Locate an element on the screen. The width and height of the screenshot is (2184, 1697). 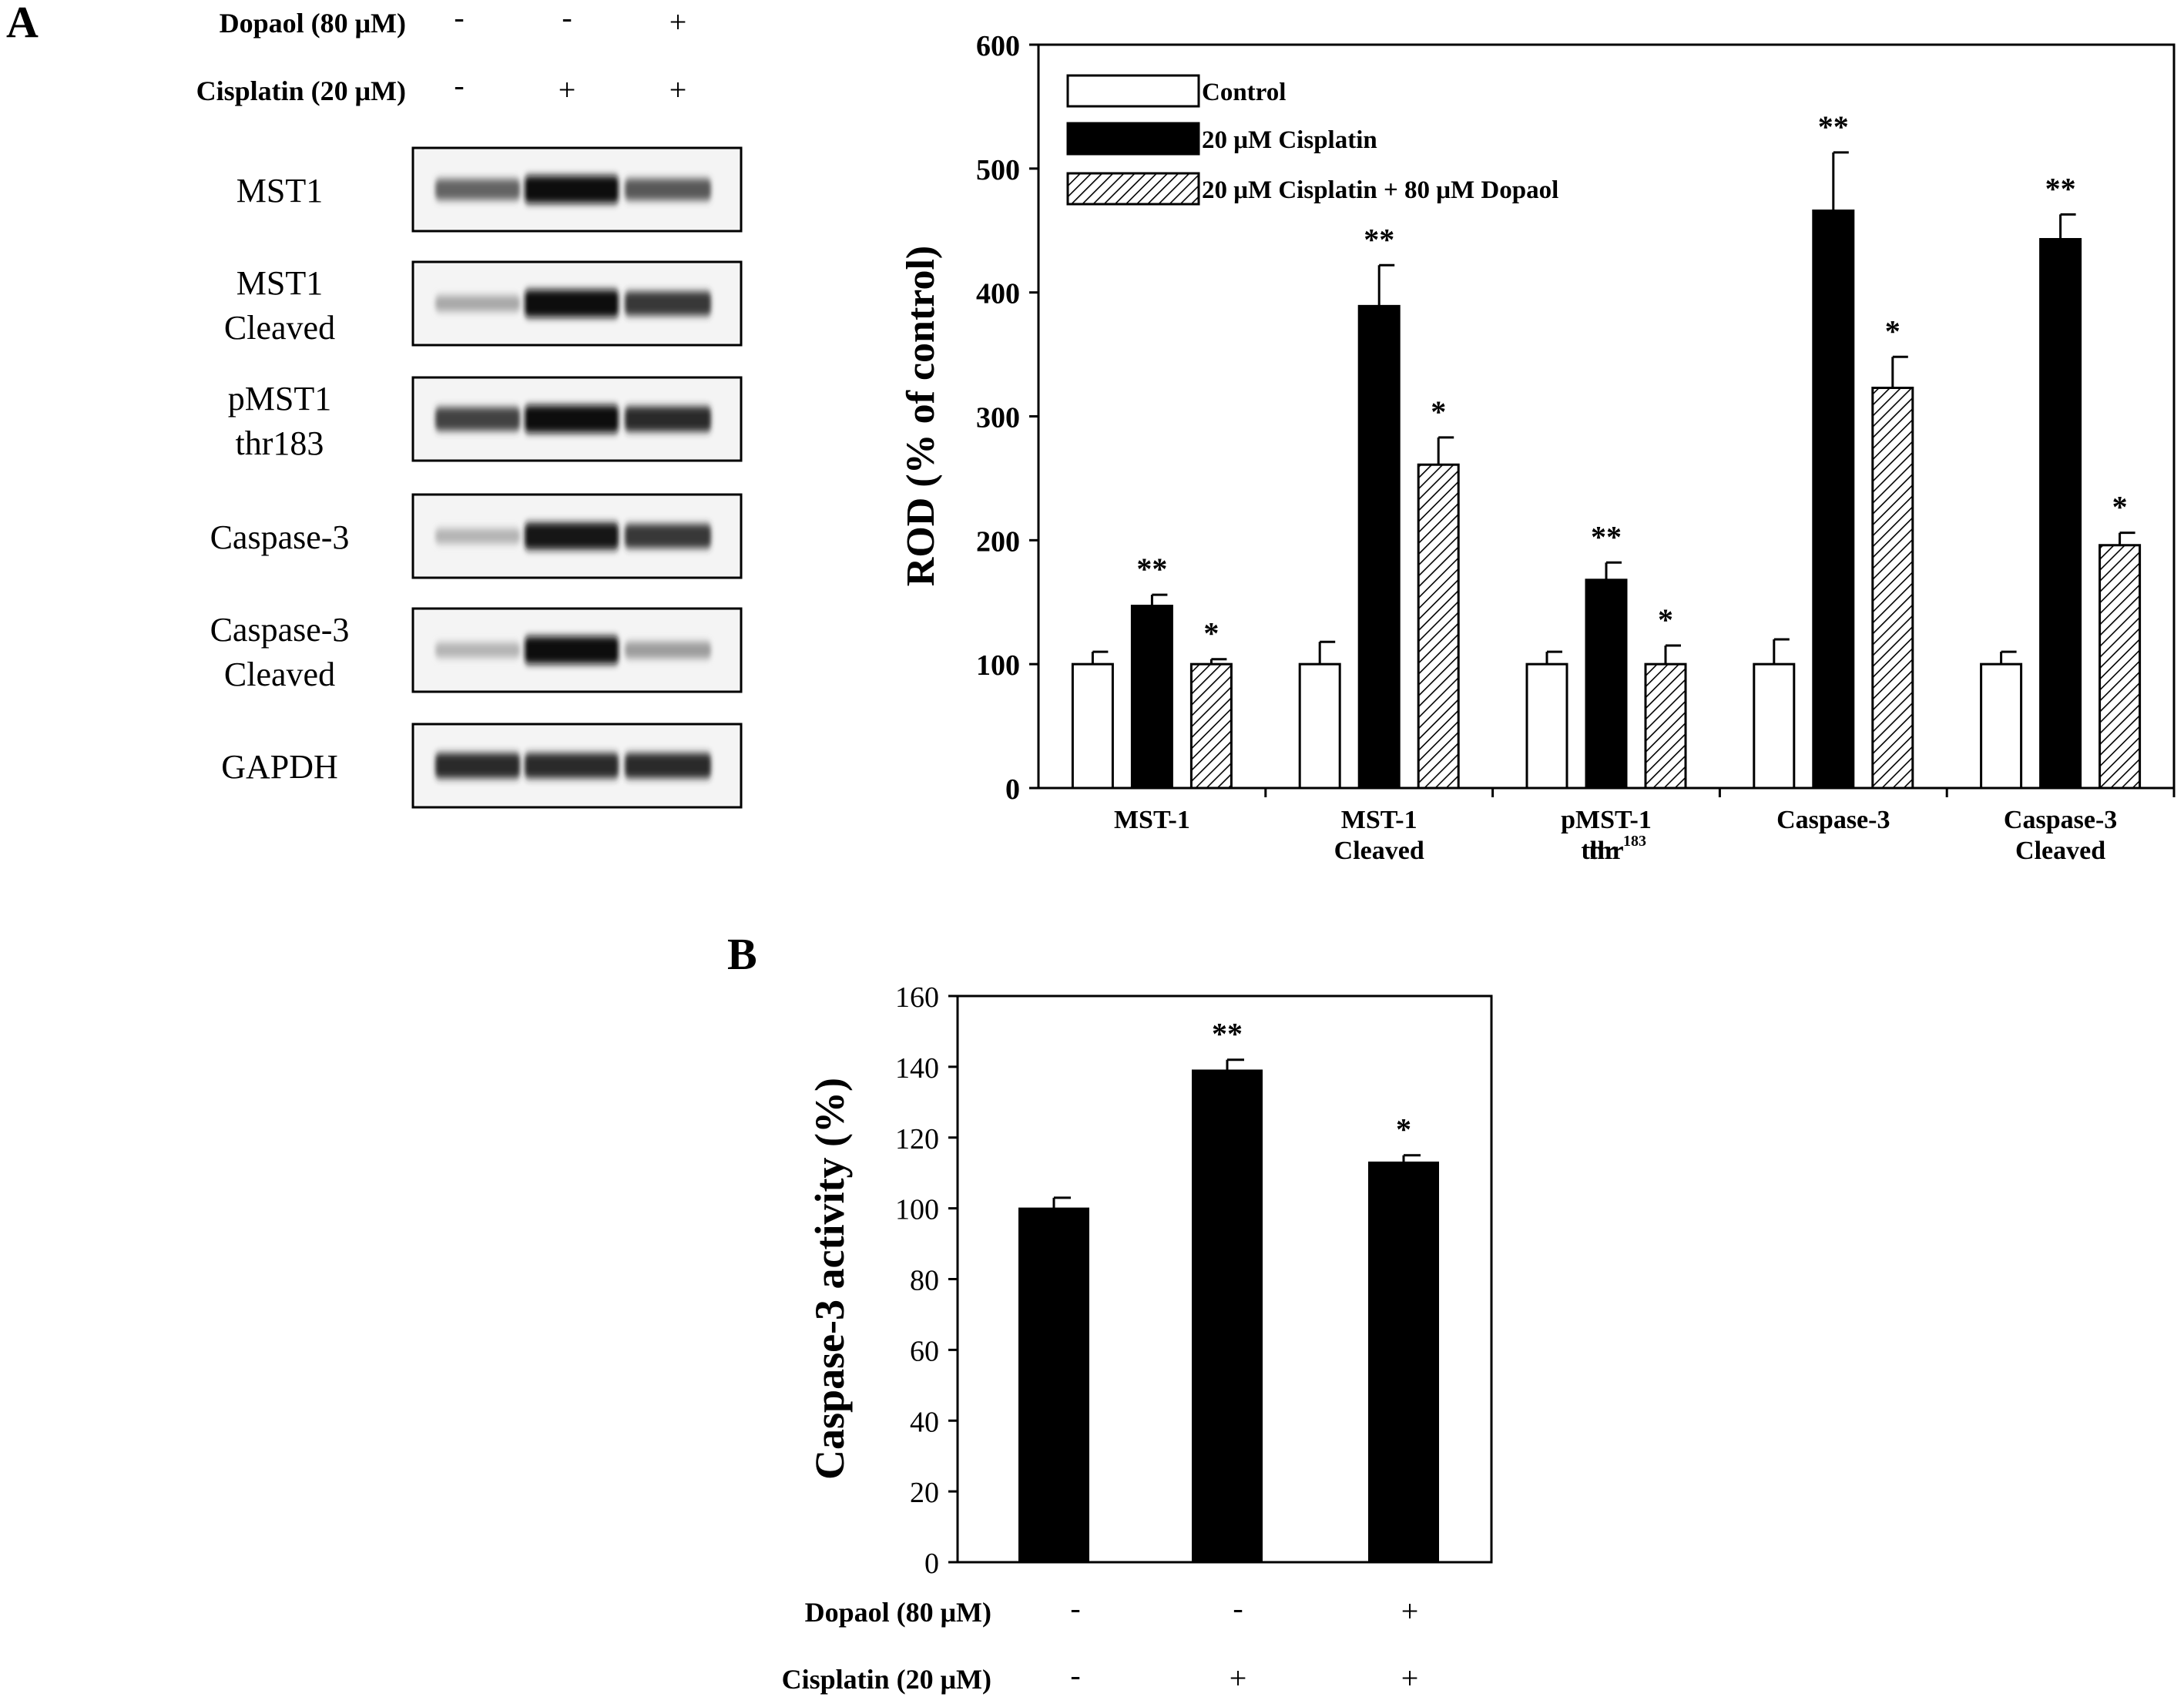
y-tick-label: 600 is located at coordinates (998, 46).